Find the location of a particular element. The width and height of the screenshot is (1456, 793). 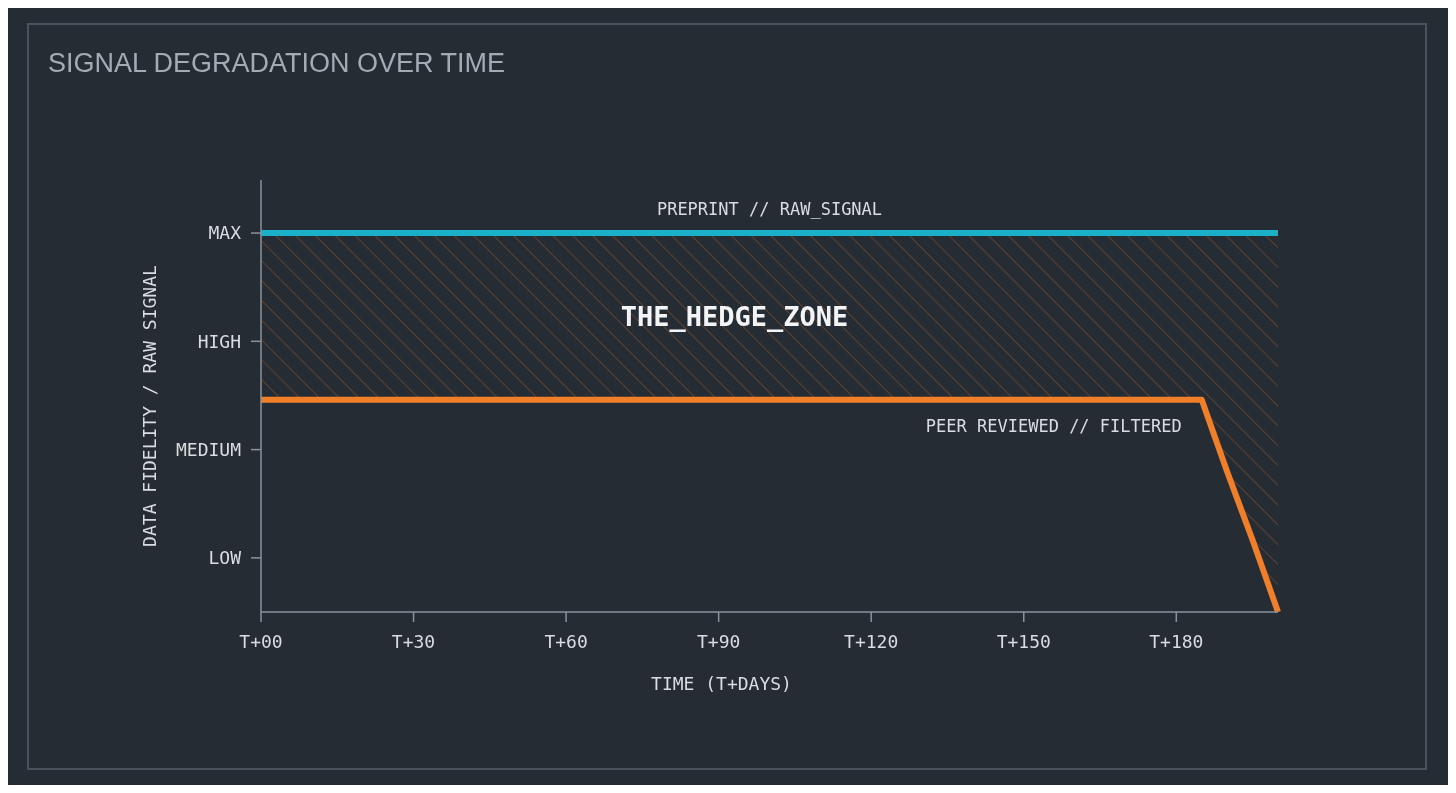

text: LOW is located at coordinates (225, 558).